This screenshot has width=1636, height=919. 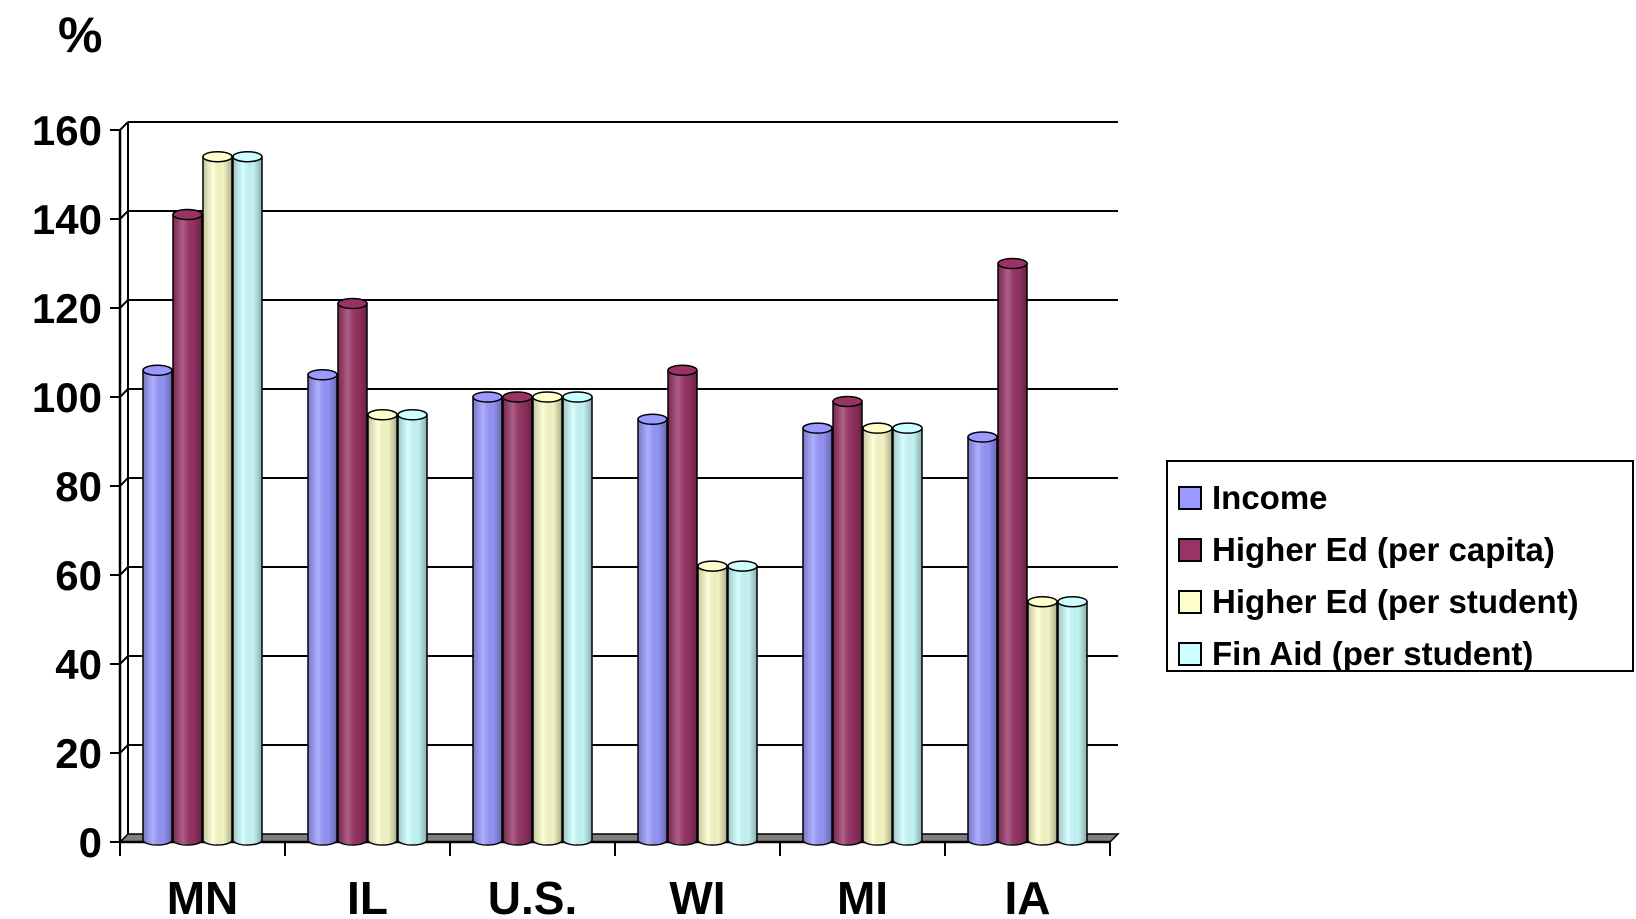 What do you see at coordinates (1270, 497) in the screenshot?
I see `legend-label: Income` at bounding box center [1270, 497].